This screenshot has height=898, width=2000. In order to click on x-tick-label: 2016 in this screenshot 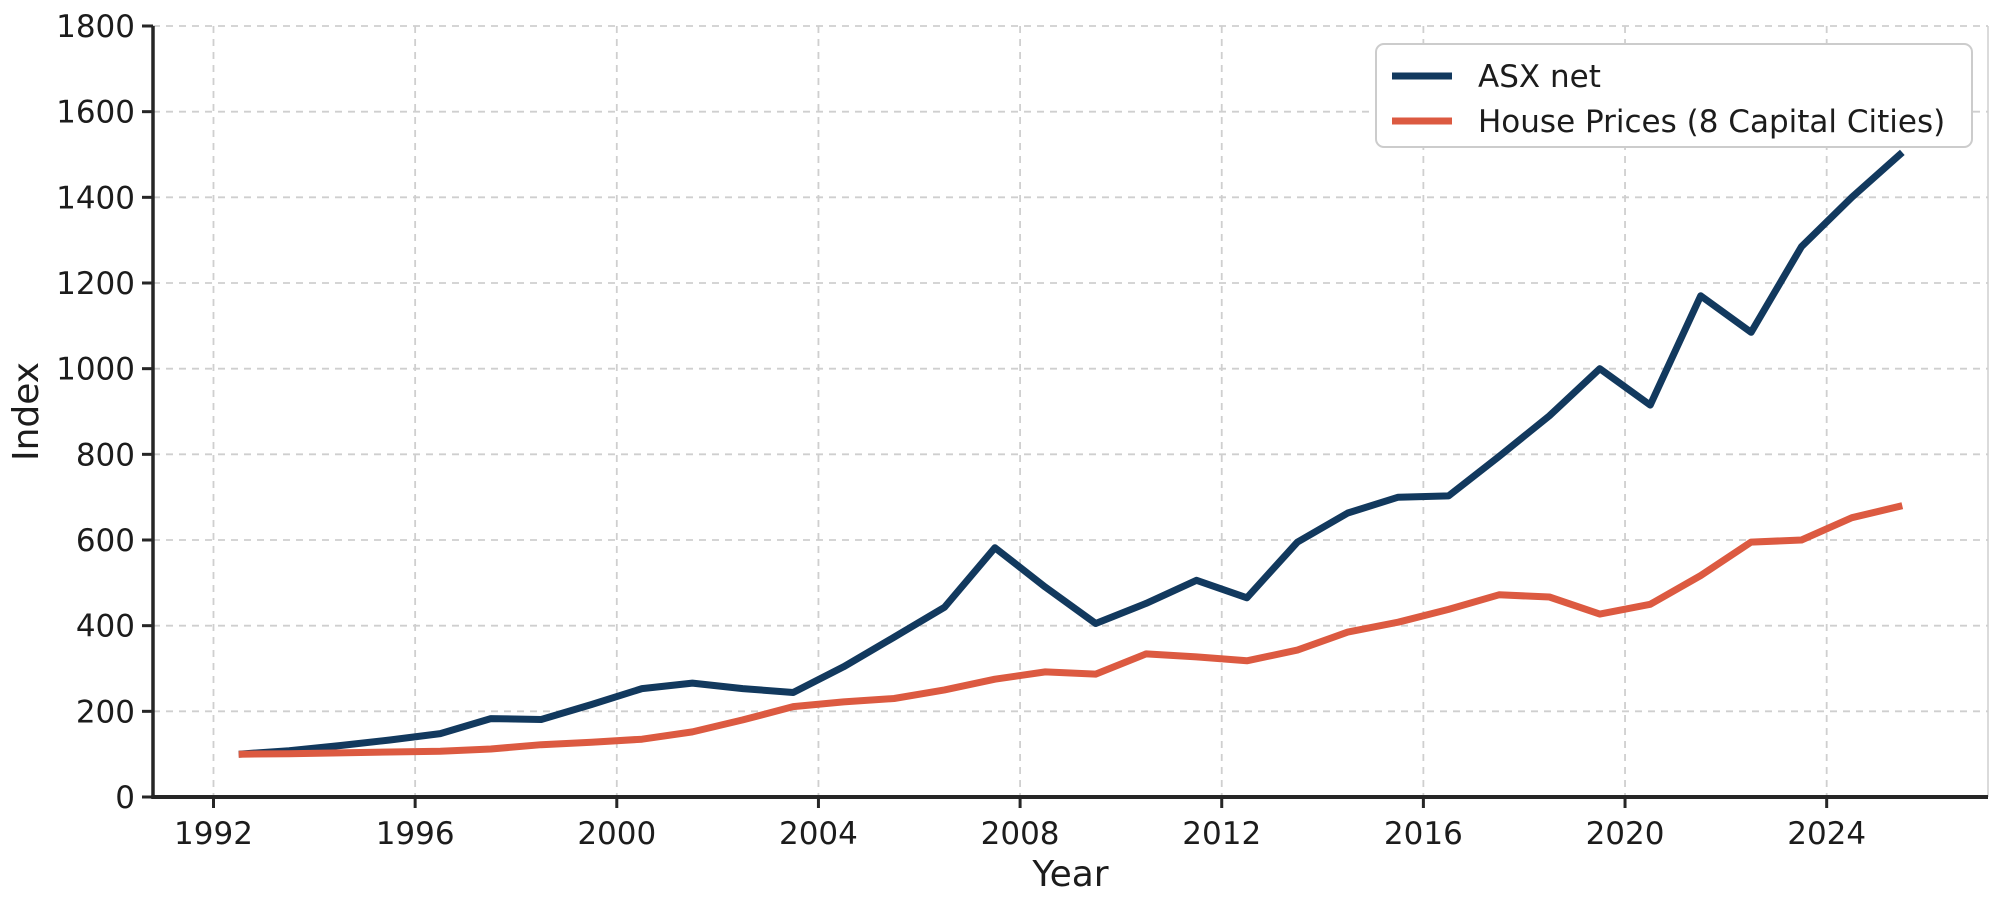, I will do `click(1423, 834)`.